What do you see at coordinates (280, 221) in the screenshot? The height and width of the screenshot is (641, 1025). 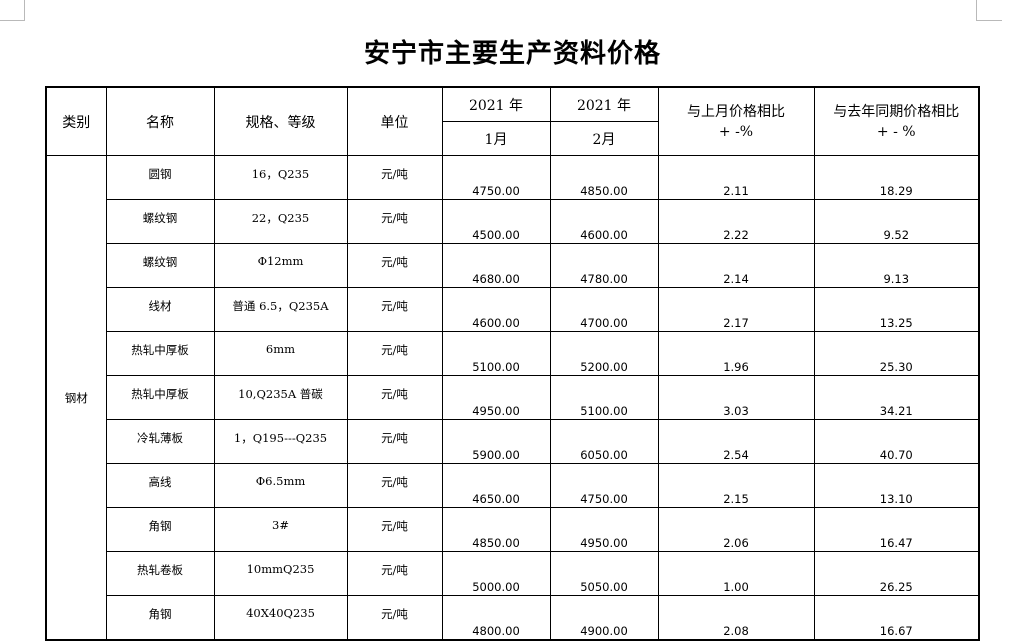 I see `cell-spec: 22，Q235` at bounding box center [280, 221].